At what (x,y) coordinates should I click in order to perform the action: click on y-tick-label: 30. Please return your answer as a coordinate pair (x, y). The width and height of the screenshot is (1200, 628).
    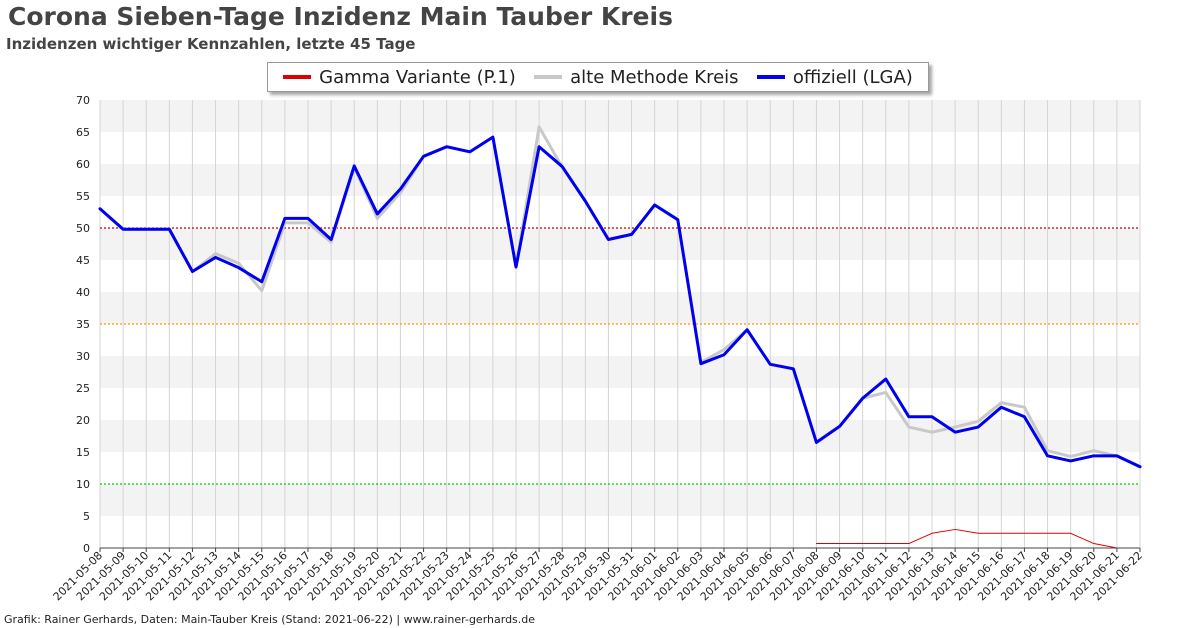
    Looking at the image, I should click on (83, 356).